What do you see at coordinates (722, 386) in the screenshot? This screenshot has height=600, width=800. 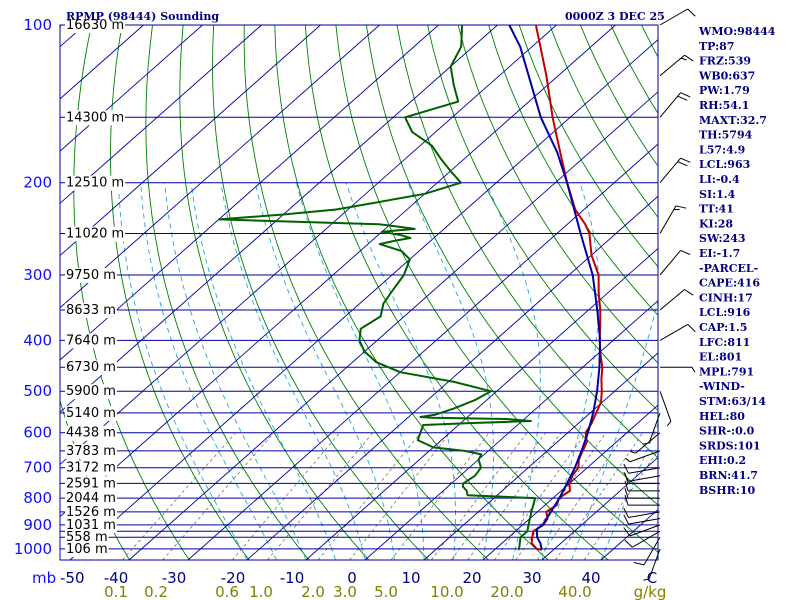 I see `sounding-index: -WIND-` at bounding box center [722, 386].